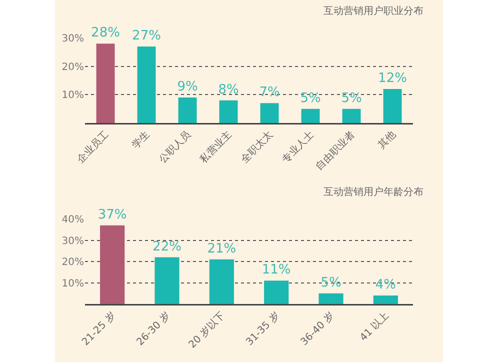  Describe the element at coordinates (175, 147) in the screenshot. I see `x-tick-label: 公职人员` at that location.